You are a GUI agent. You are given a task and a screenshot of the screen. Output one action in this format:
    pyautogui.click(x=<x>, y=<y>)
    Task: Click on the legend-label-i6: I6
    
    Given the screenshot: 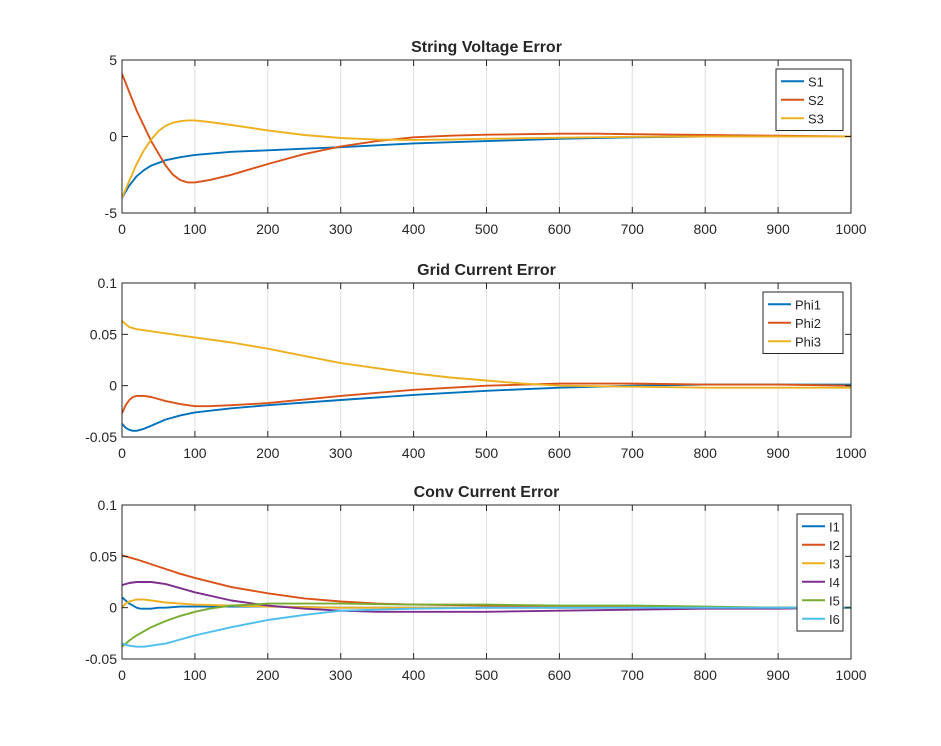 What is the action you would take?
    pyautogui.click(x=834, y=619)
    